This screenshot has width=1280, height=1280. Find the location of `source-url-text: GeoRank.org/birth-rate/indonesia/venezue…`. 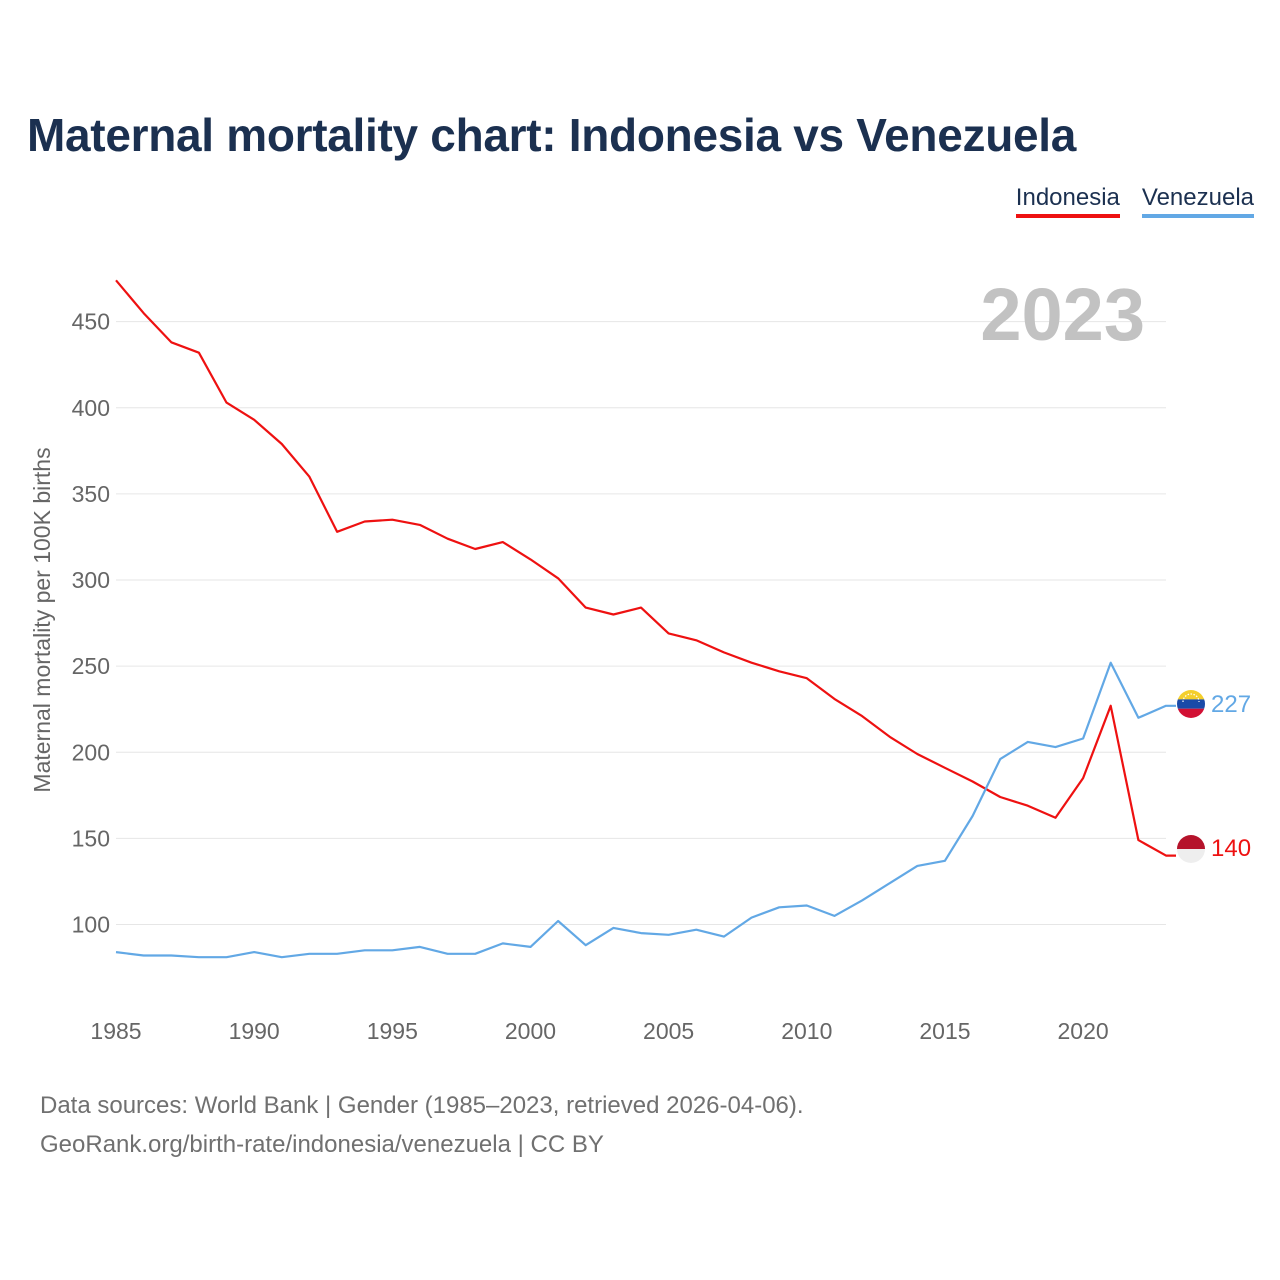

source-url-text: GeoRank.org/birth-rate/indonesia/venezue… is located at coordinates (322, 1144).